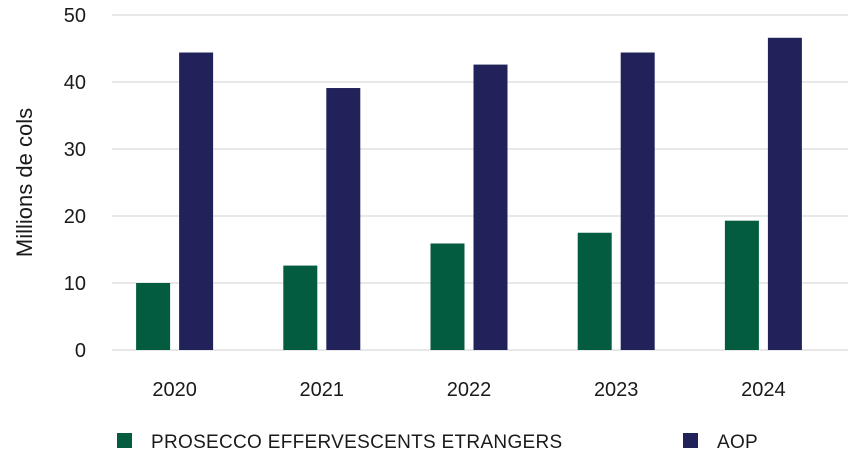 Image resolution: width=848 pixels, height=454 pixels. What do you see at coordinates (75, 150) in the screenshot?
I see `y-tick-label-30: 30` at bounding box center [75, 150].